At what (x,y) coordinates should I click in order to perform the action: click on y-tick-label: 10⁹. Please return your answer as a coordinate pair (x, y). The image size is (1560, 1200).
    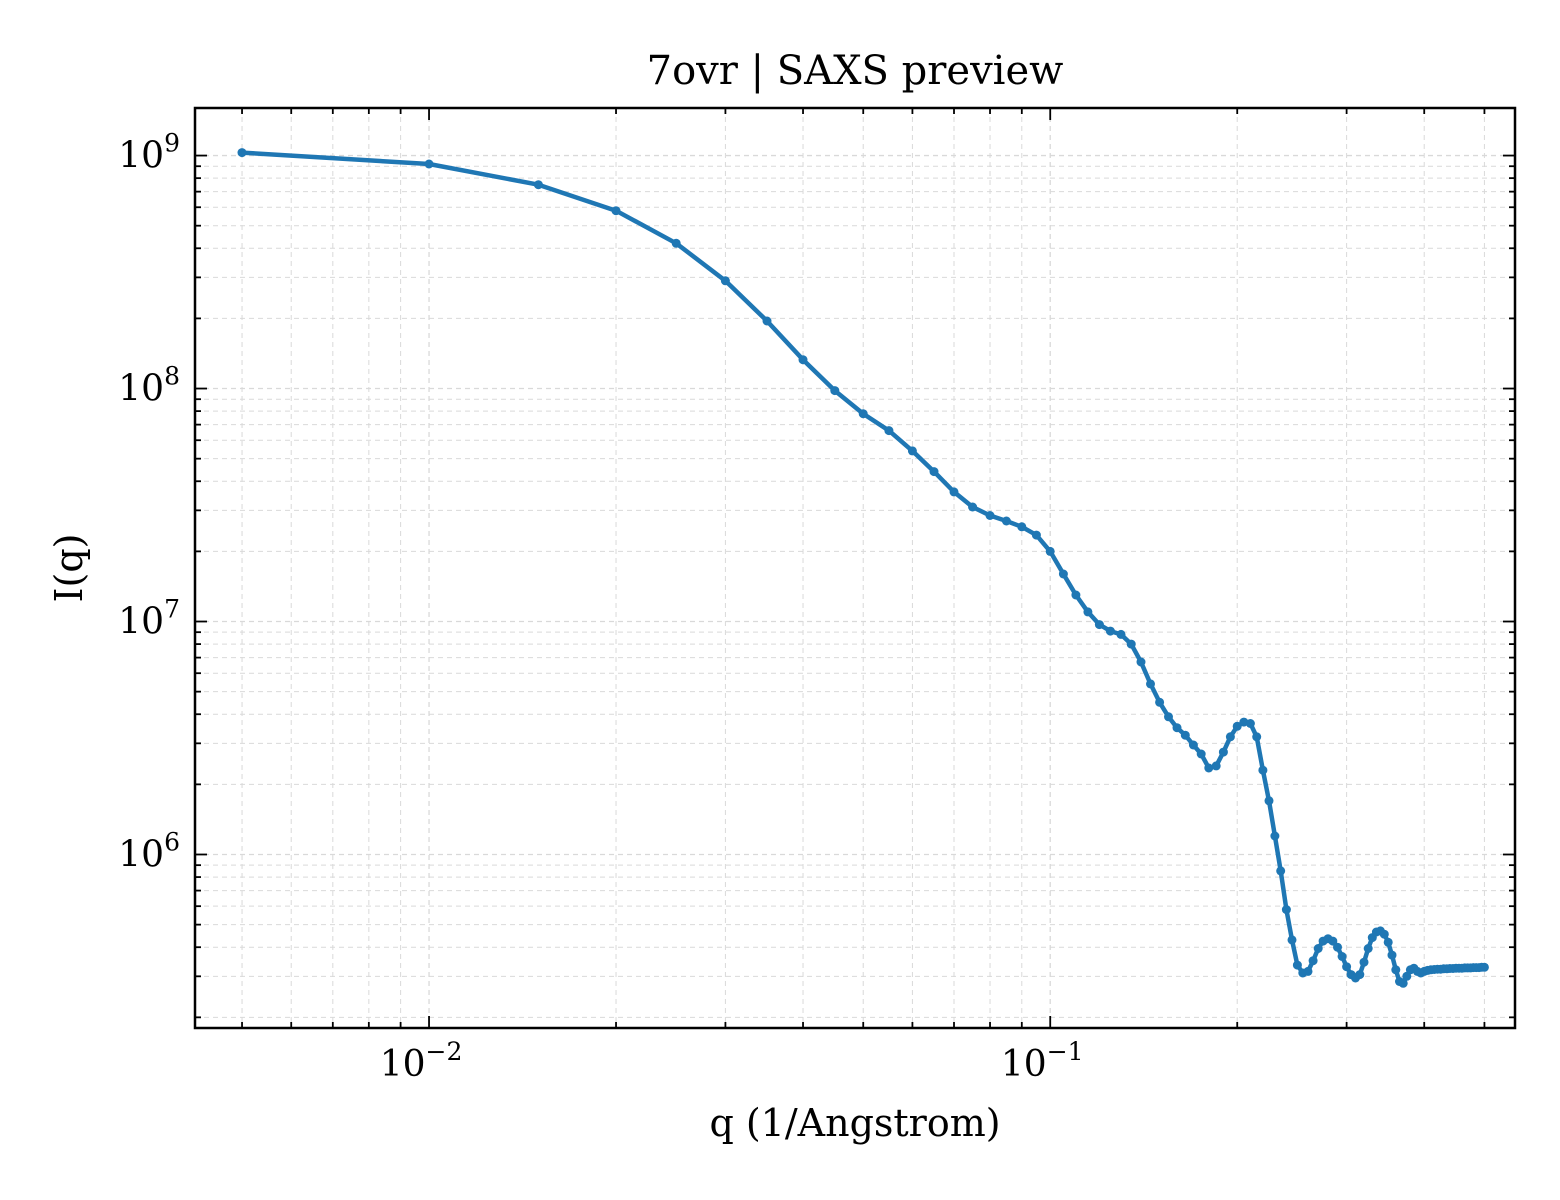
    Looking at the image, I should click on (149, 153).